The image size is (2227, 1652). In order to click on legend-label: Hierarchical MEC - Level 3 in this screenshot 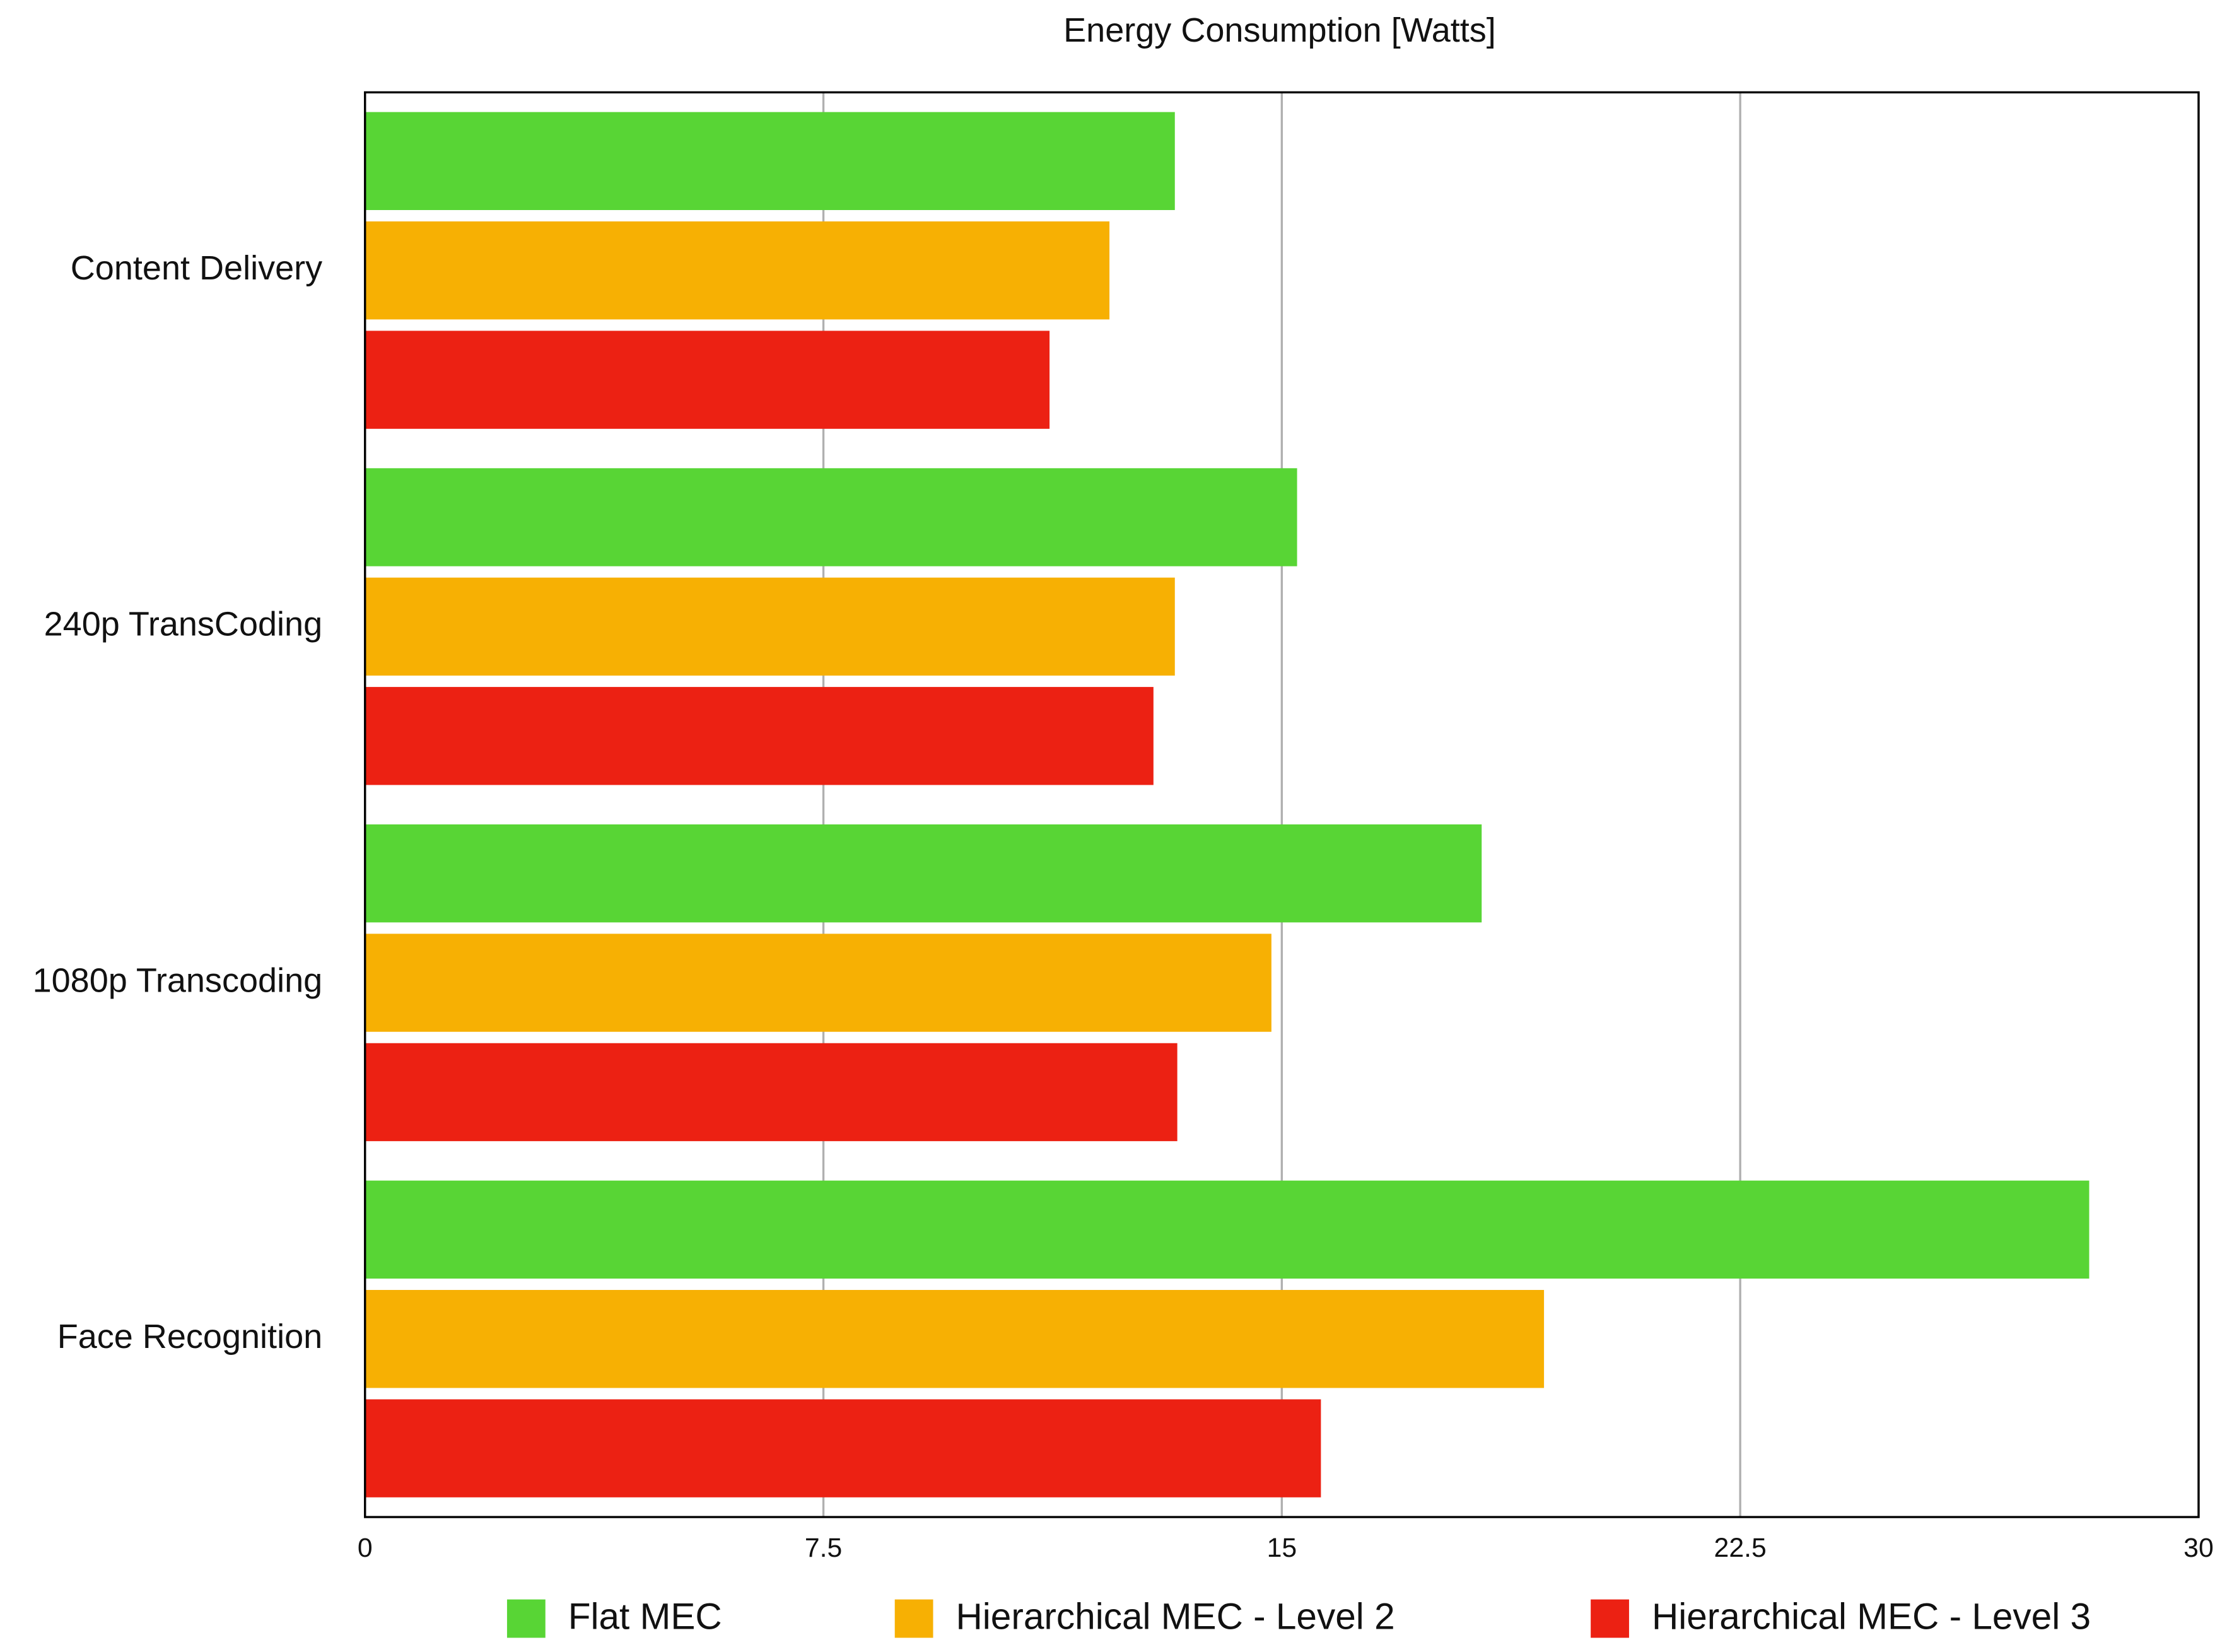, I will do `click(1871, 1616)`.